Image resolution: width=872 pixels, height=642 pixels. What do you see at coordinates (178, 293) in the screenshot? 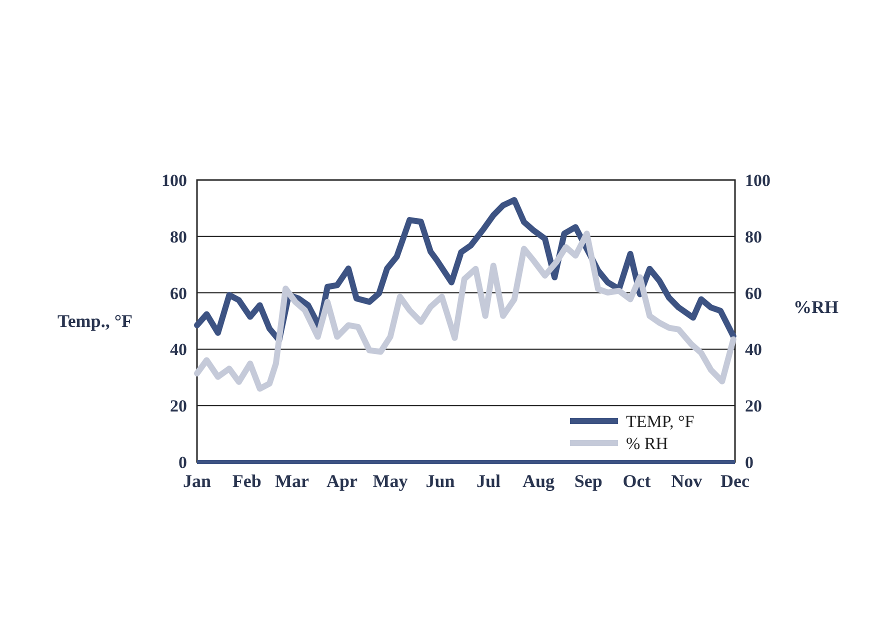
I see `y-tick-label: 60` at bounding box center [178, 293].